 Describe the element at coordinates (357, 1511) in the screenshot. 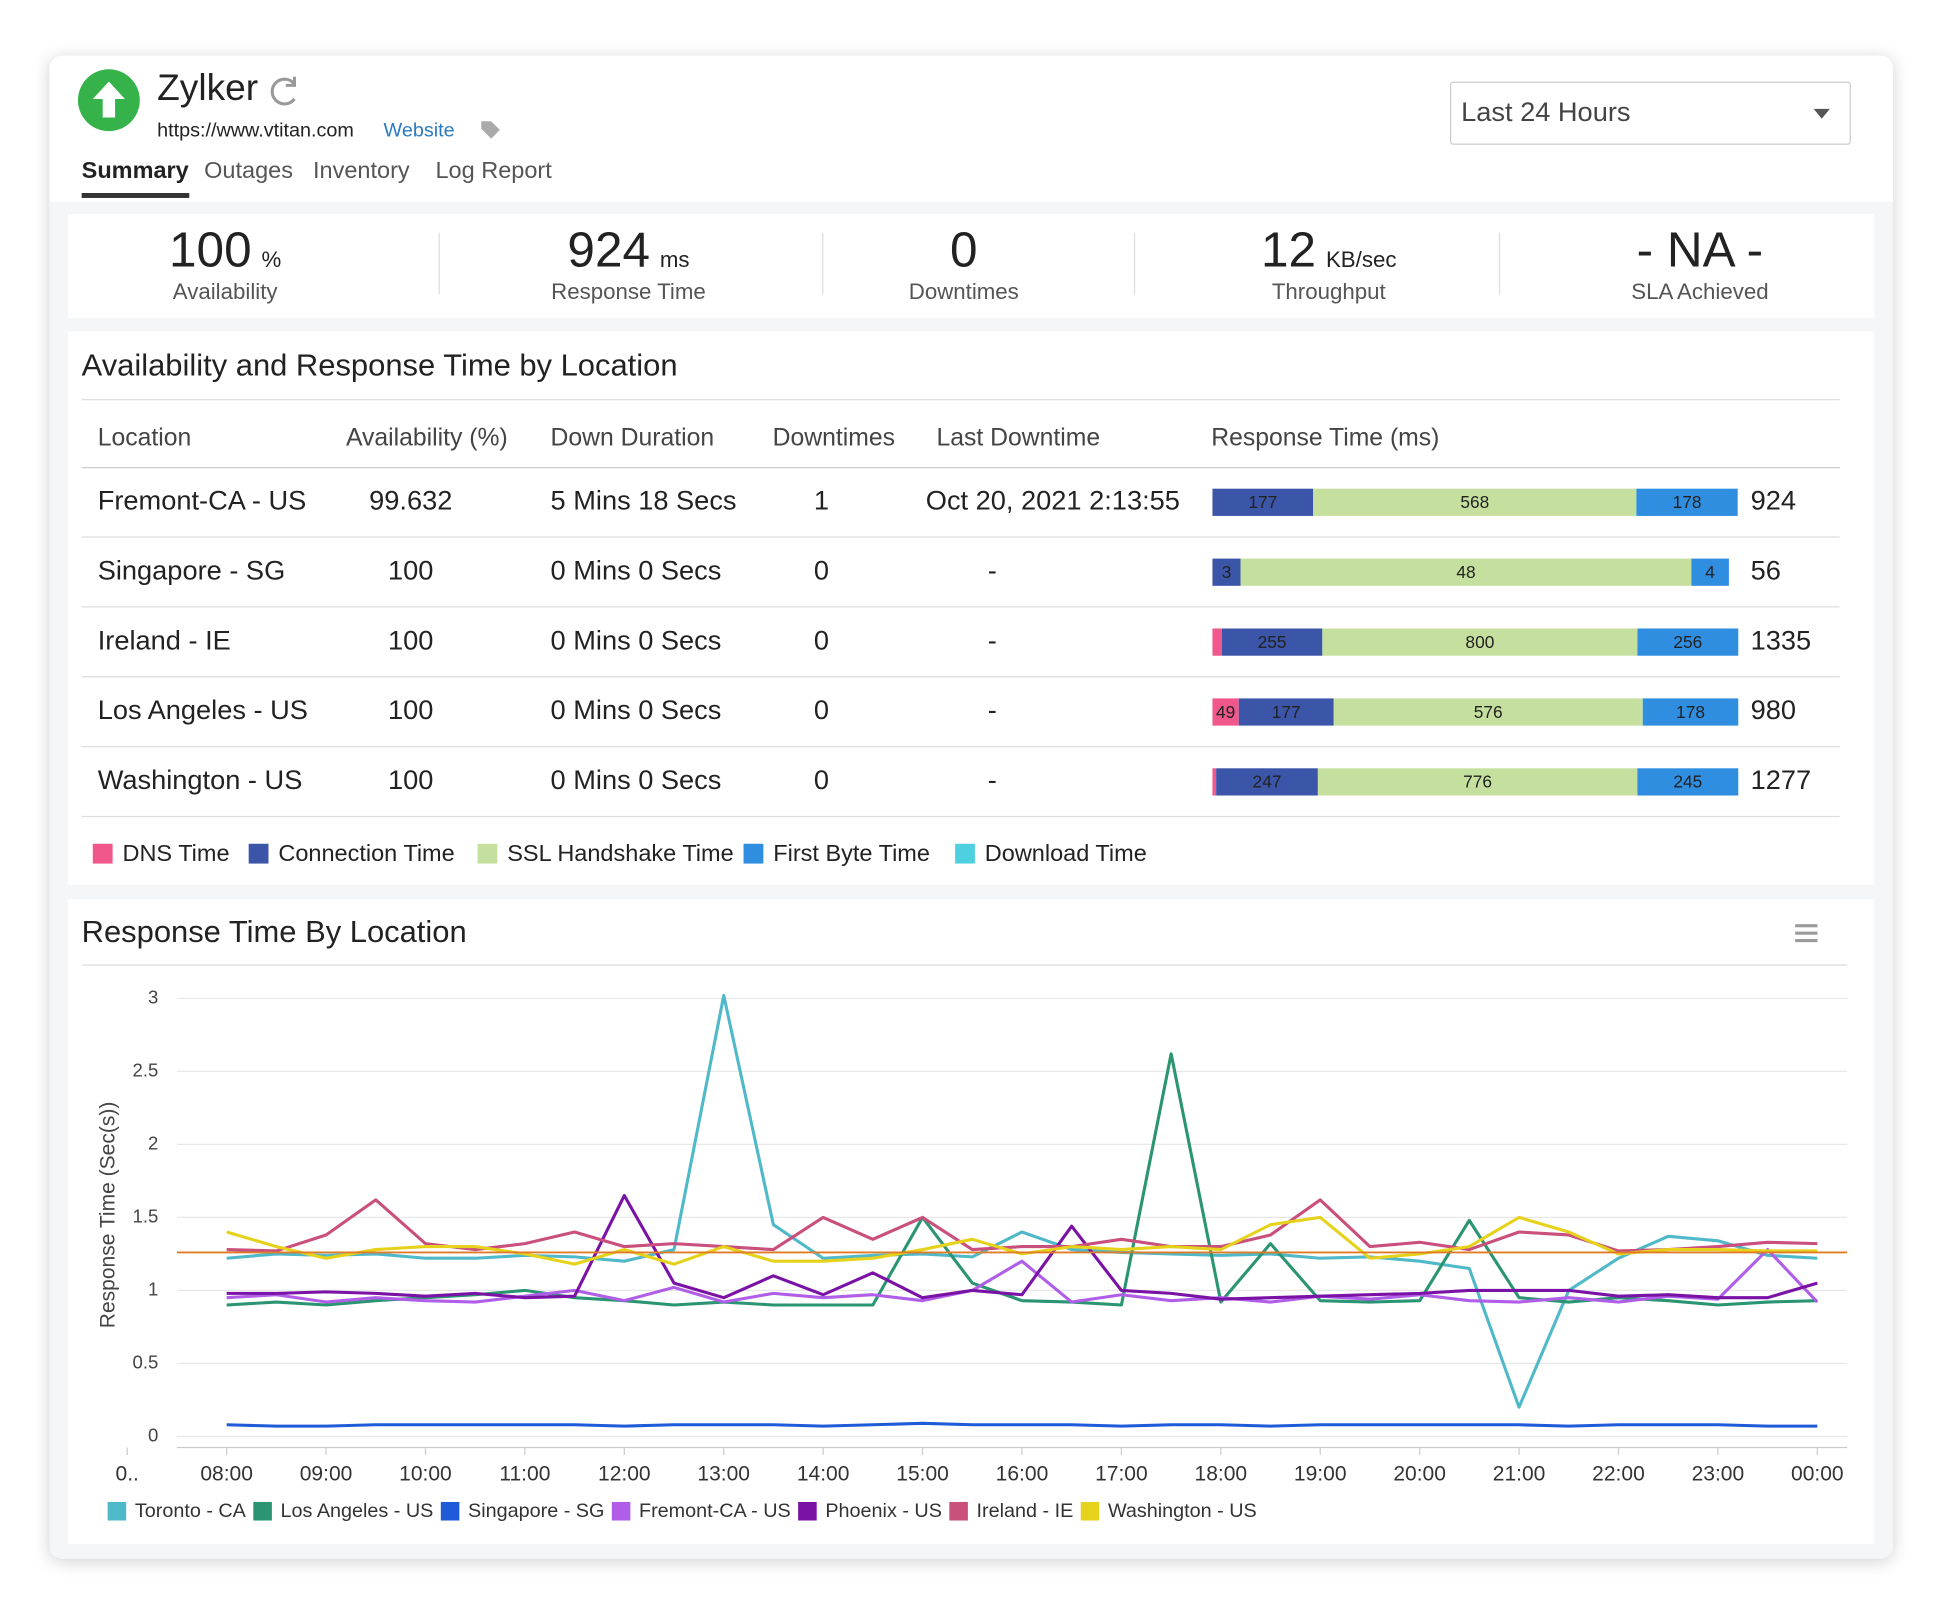

I see `legend-label: Los Angeles - US` at that location.